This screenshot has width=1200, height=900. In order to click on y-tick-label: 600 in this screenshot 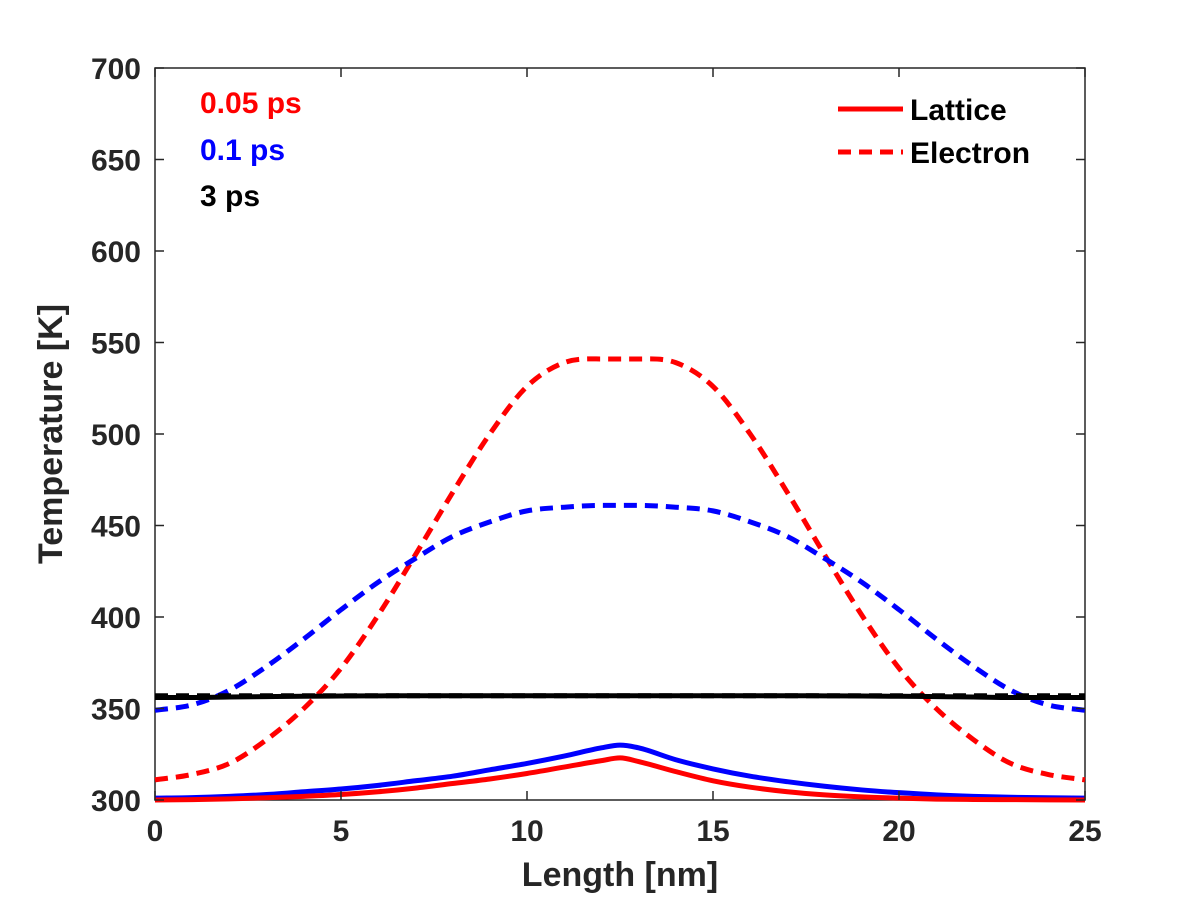, I will do `click(116, 252)`.